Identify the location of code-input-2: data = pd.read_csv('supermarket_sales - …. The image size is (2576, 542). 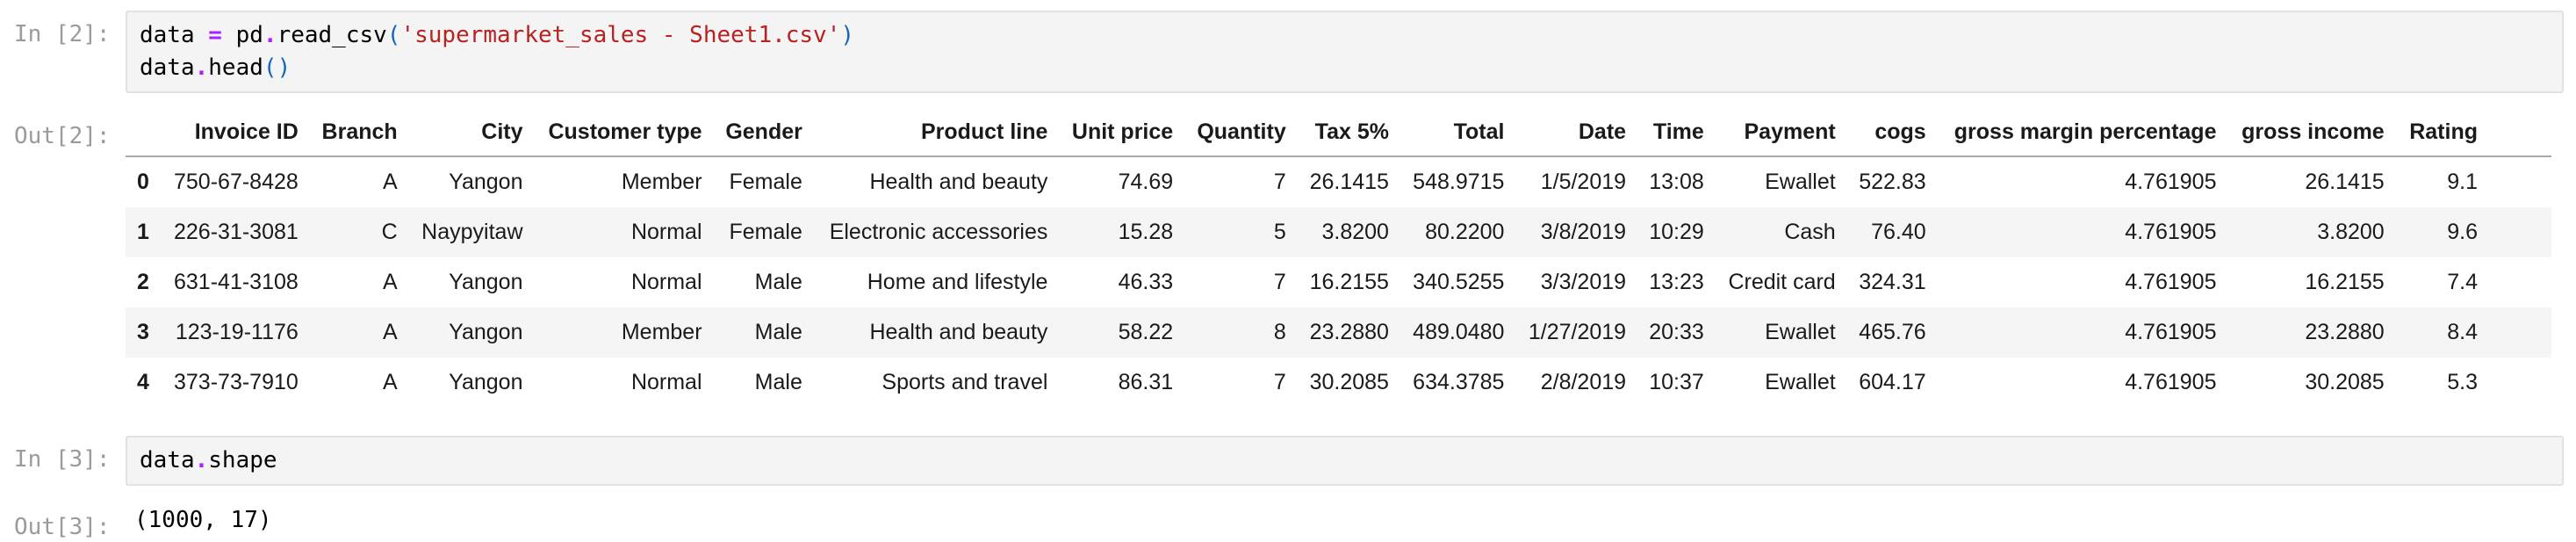
(1345, 52).